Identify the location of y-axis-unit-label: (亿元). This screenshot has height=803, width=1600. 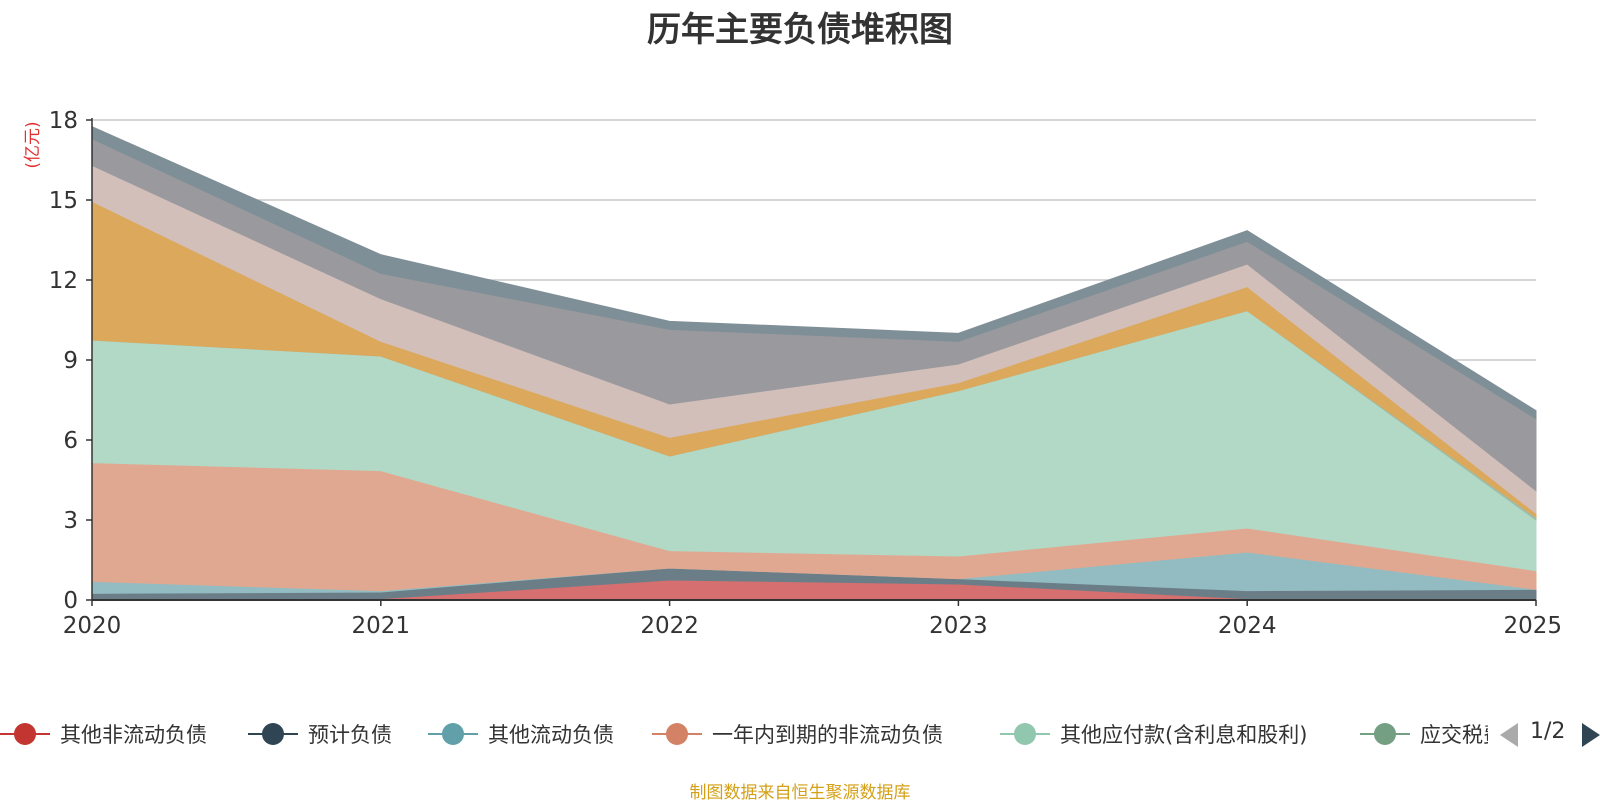
(33, 144).